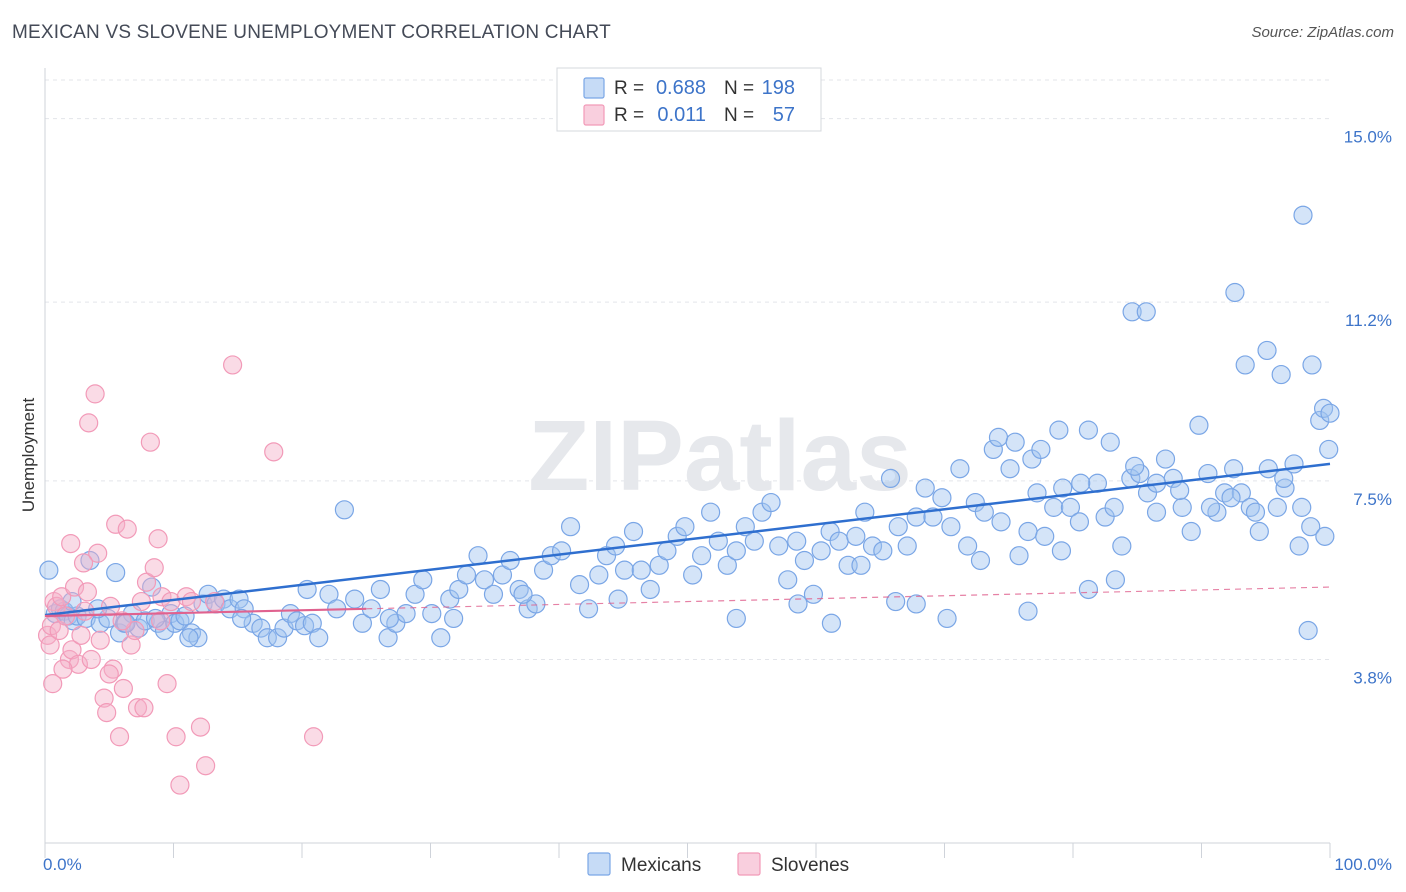  What do you see at coordinates (62, 864) in the screenshot?
I see `x-tick-label: 0.0%` at bounding box center [62, 864].